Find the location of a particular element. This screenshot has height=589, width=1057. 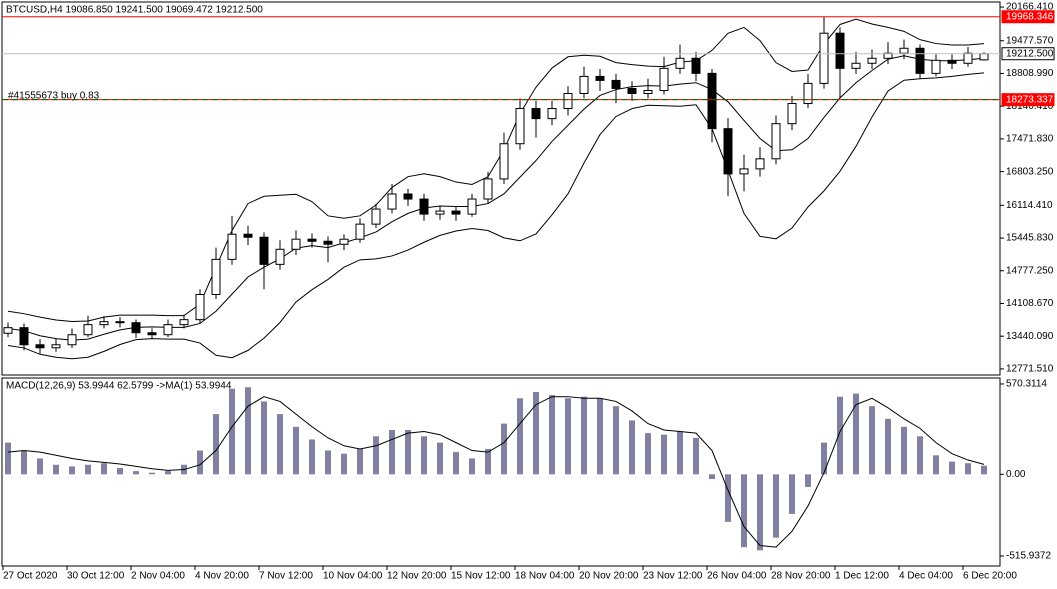

price-label: 19968.346 is located at coordinates (1030, 16).